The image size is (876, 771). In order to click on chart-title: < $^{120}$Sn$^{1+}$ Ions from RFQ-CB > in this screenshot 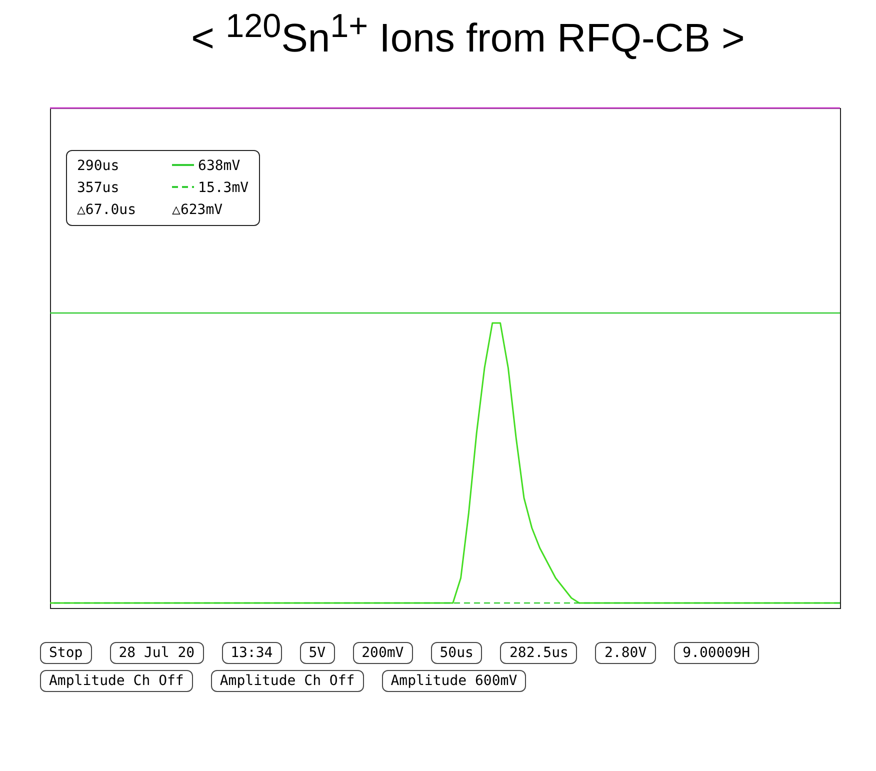, I will do `click(468, 34)`.